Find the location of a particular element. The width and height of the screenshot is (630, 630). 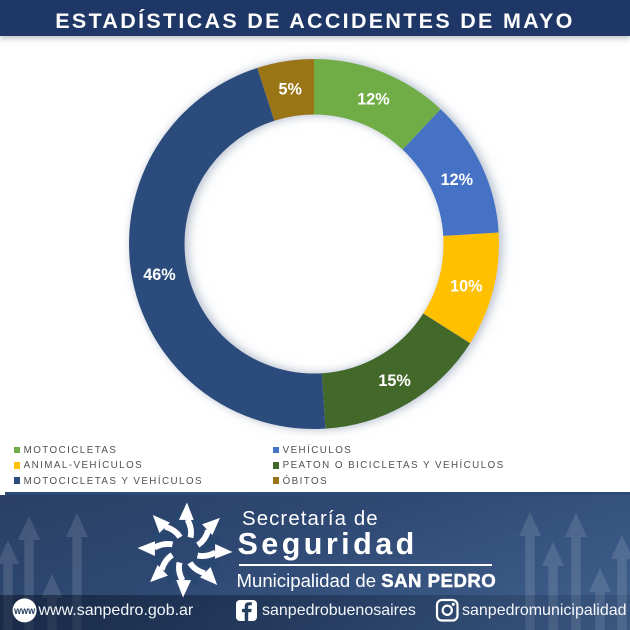

svg-text: www is located at coordinates (24, 611).